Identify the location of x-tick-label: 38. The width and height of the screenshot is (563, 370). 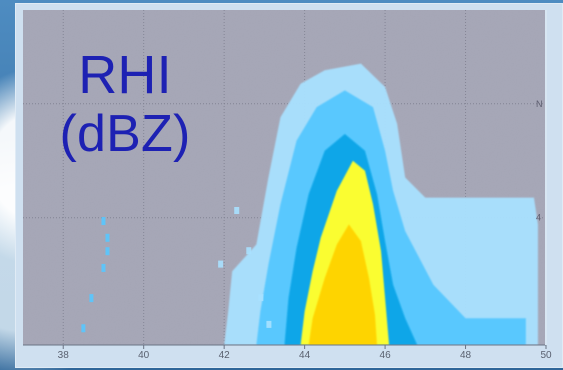
(64, 355).